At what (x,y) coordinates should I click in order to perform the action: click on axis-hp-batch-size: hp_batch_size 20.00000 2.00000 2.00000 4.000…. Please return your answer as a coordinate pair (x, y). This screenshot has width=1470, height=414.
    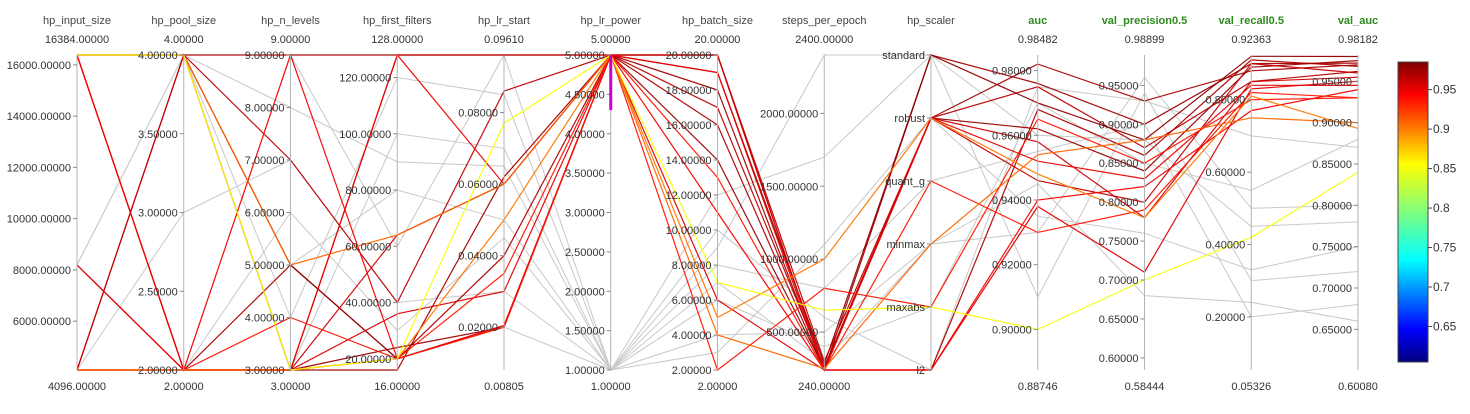
    Looking at the image, I should click on (709, 204).